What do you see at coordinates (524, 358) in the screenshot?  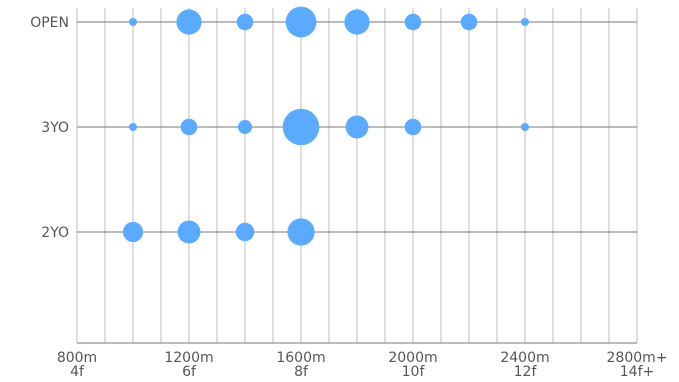 I see `x-tick-label: 2400m` at bounding box center [524, 358].